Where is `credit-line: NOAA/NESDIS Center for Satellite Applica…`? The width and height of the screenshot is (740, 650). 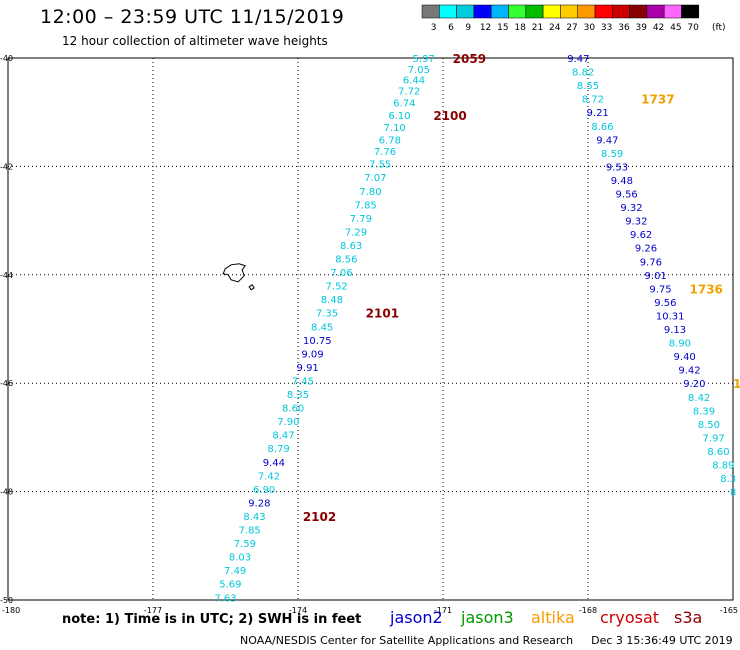 credit-line: NOAA/NESDIS Center for Satellite Applica… is located at coordinates (486, 640).